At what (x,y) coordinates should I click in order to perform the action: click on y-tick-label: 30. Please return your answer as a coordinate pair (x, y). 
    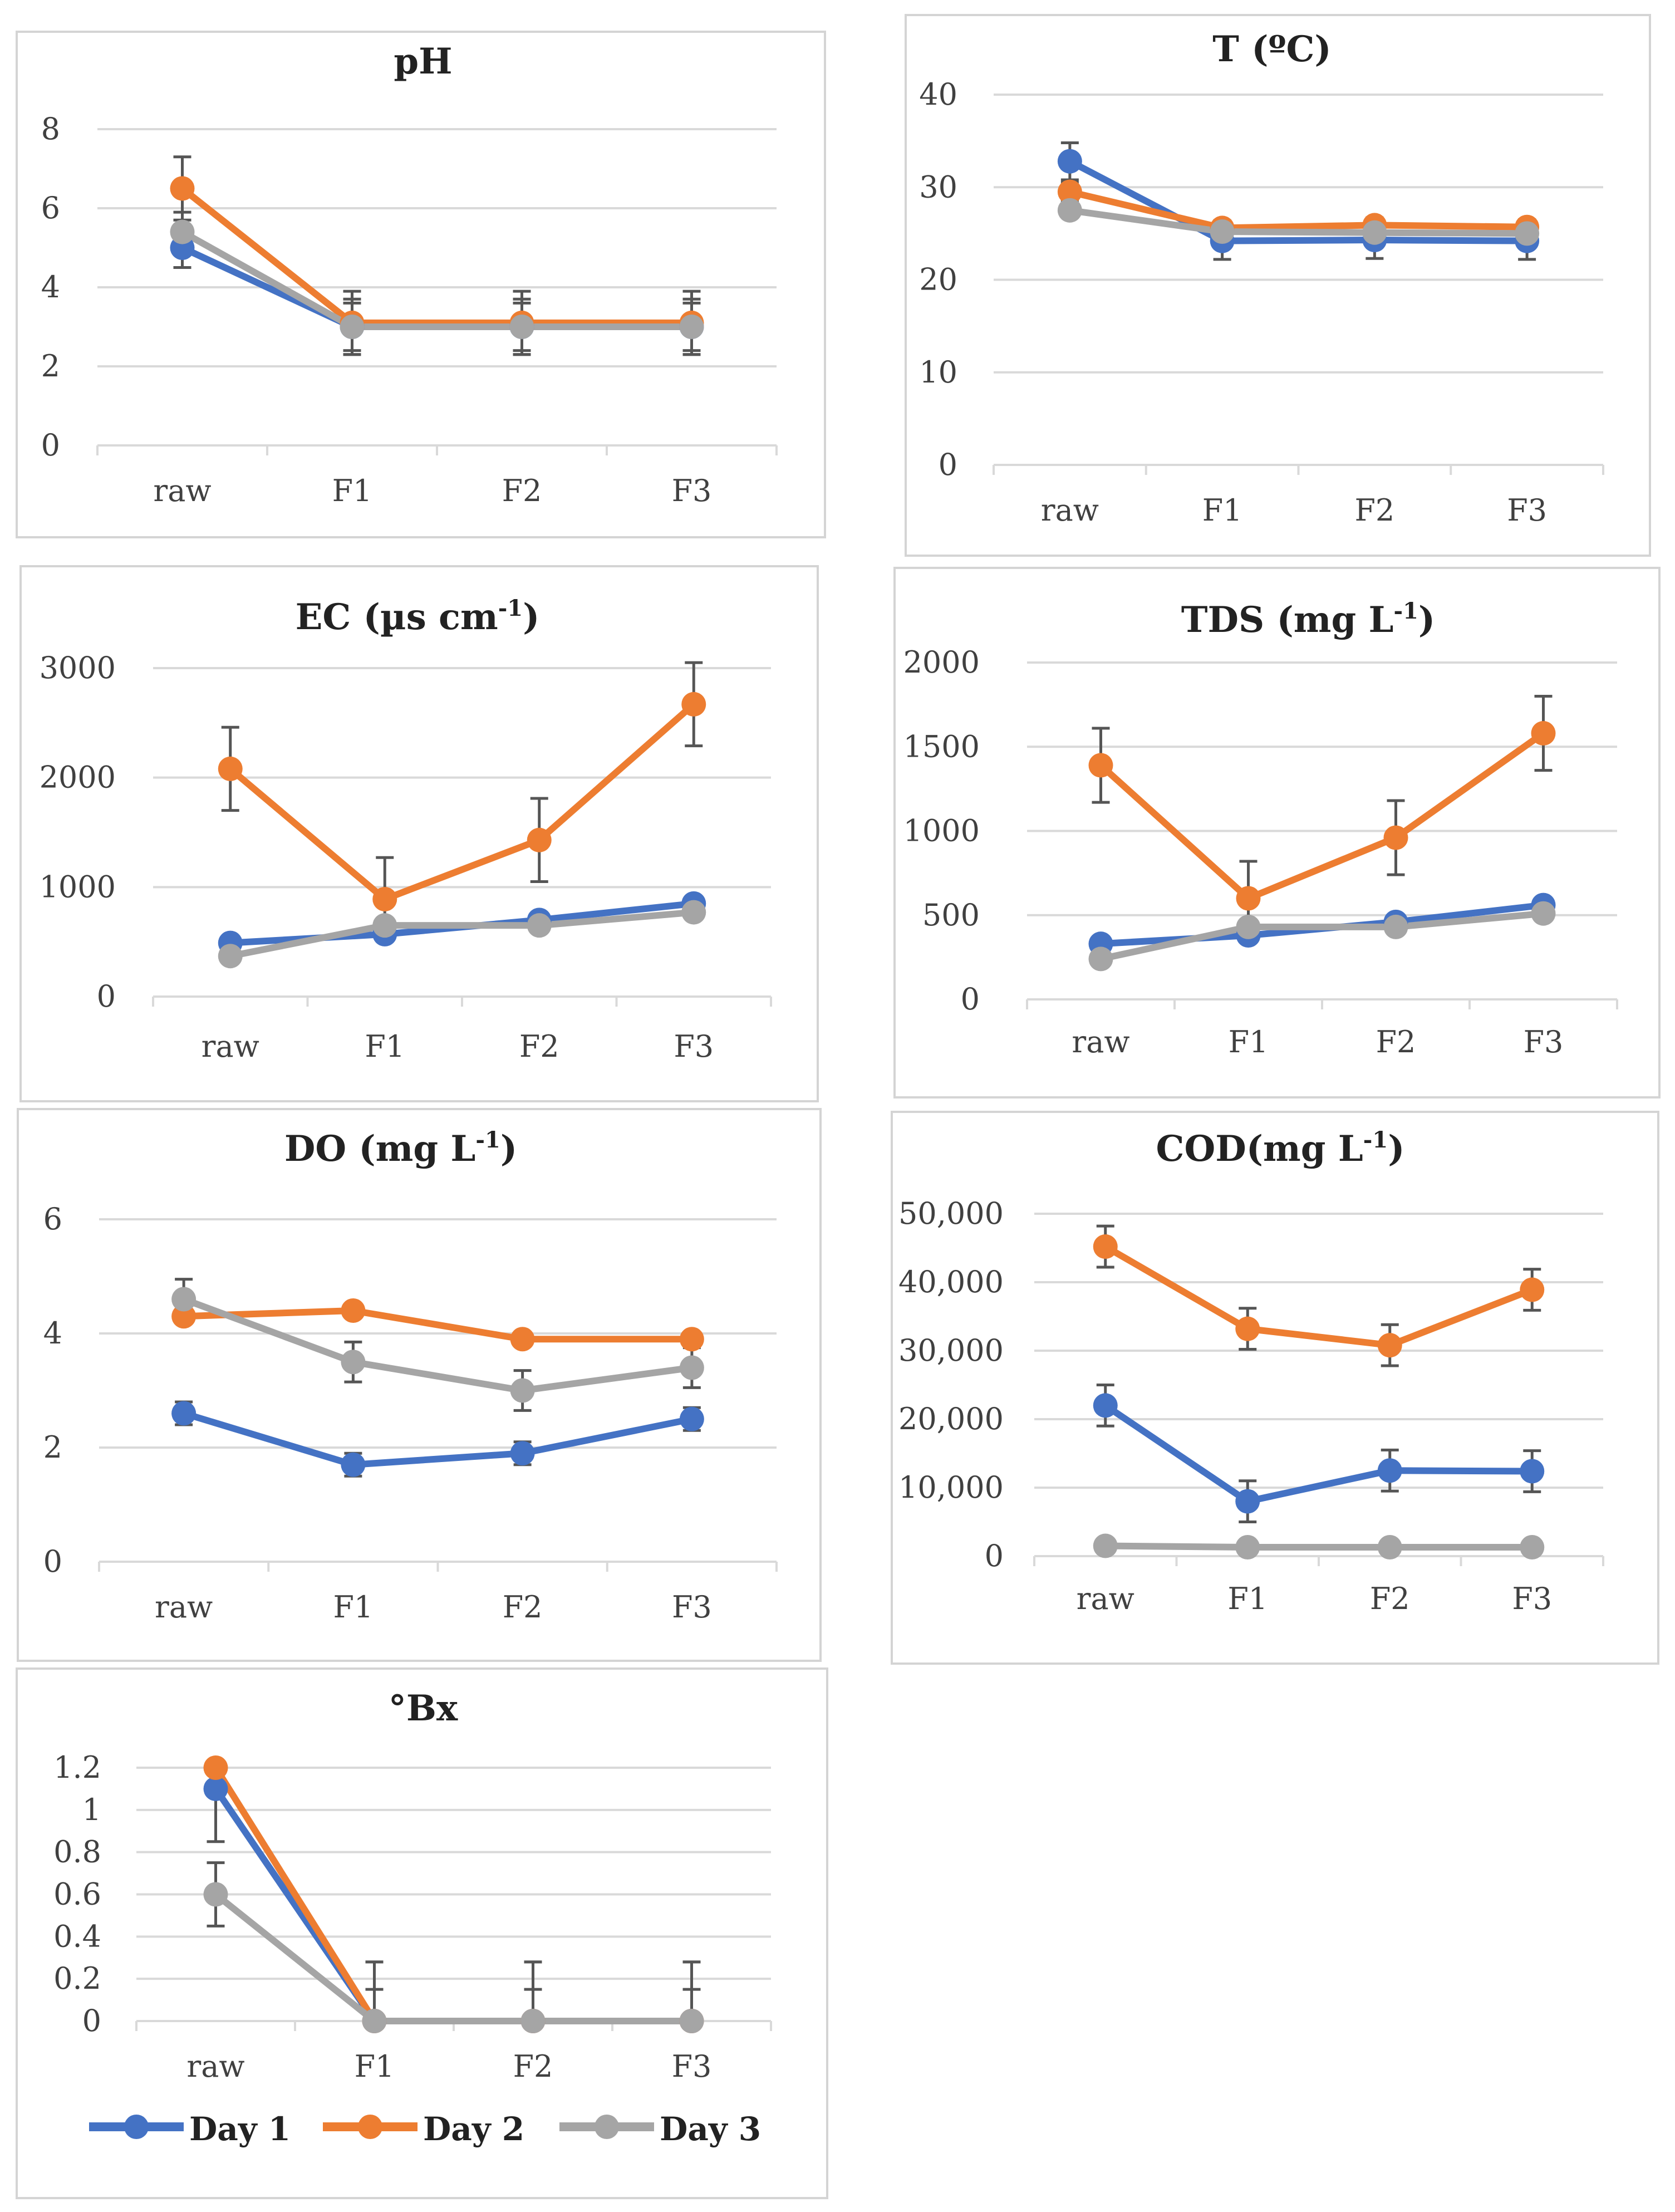
    Looking at the image, I should click on (938, 186).